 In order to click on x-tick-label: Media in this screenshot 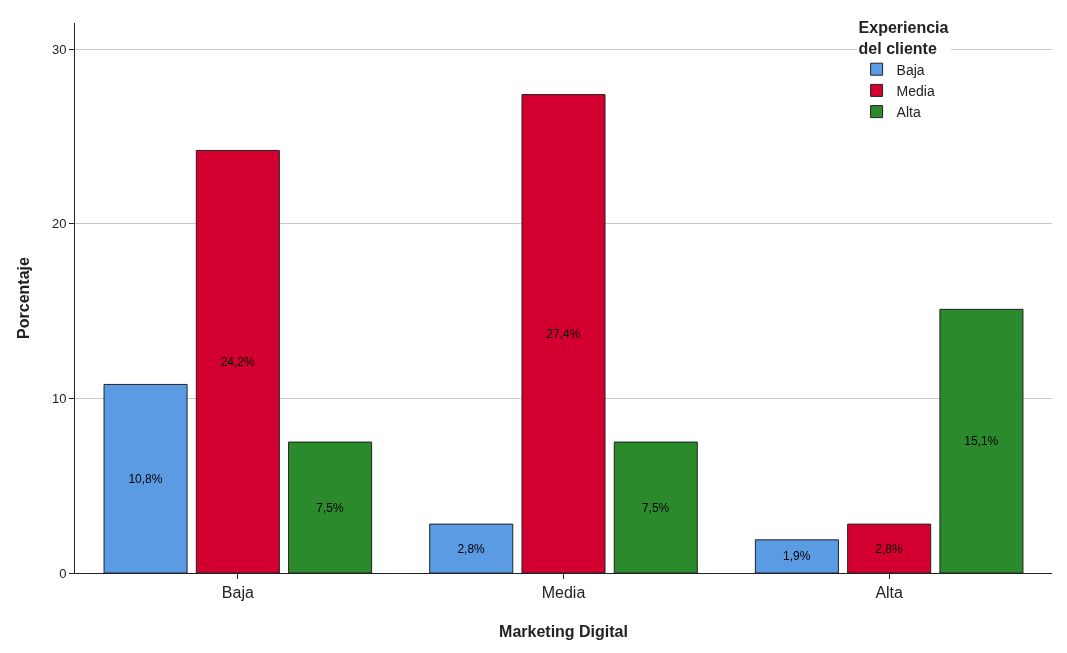, I will do `click(563, 593)`.